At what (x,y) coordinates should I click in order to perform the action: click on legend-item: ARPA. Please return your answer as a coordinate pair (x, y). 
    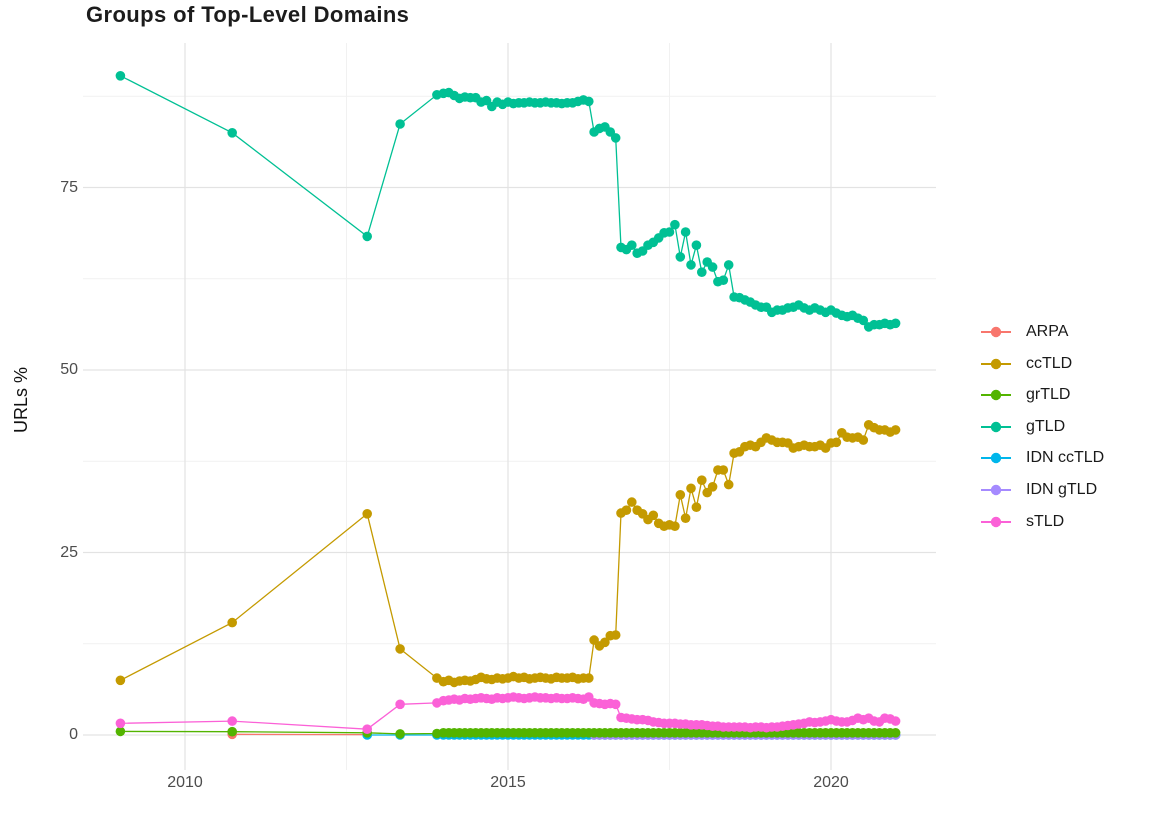
    Looking at the image, I should click on (1042, 332).